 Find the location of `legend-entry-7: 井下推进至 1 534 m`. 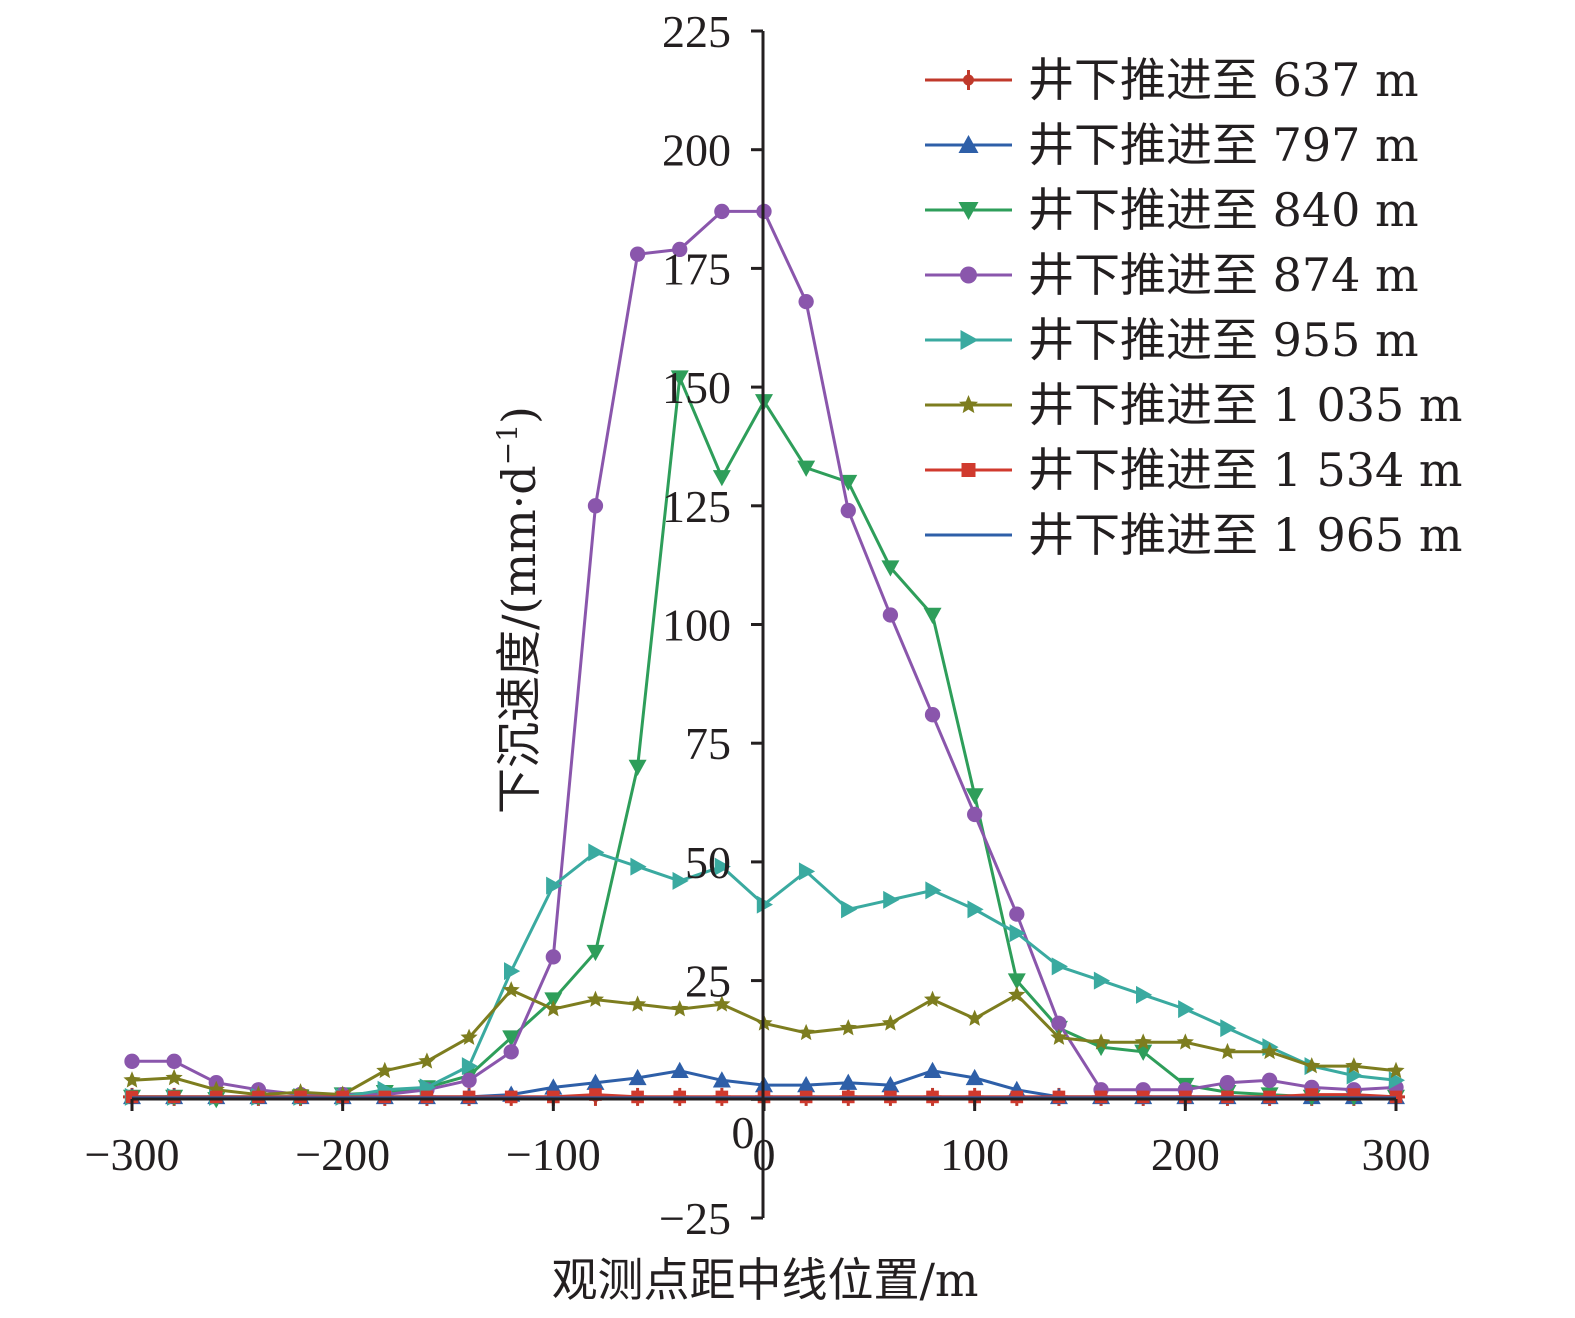

legend-entry-7: 井下推进至 1 534 m is located at coordinates (1194, 470).